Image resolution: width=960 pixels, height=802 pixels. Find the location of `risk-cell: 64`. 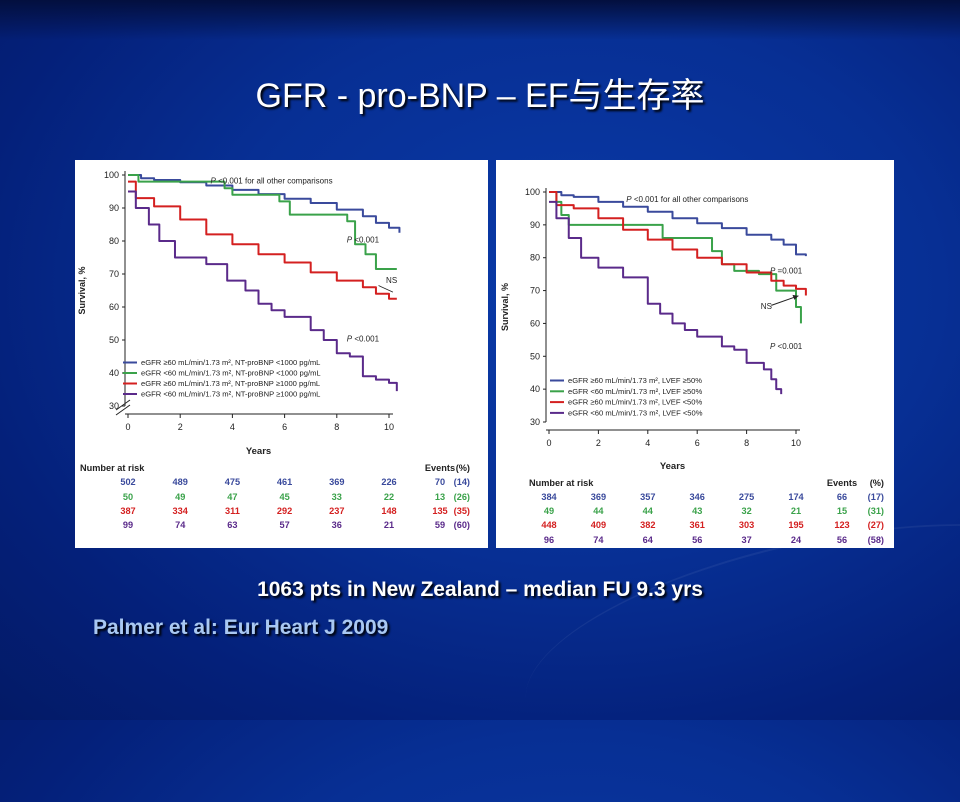

risk-cell: 64 is located at coordinates (648, 540).